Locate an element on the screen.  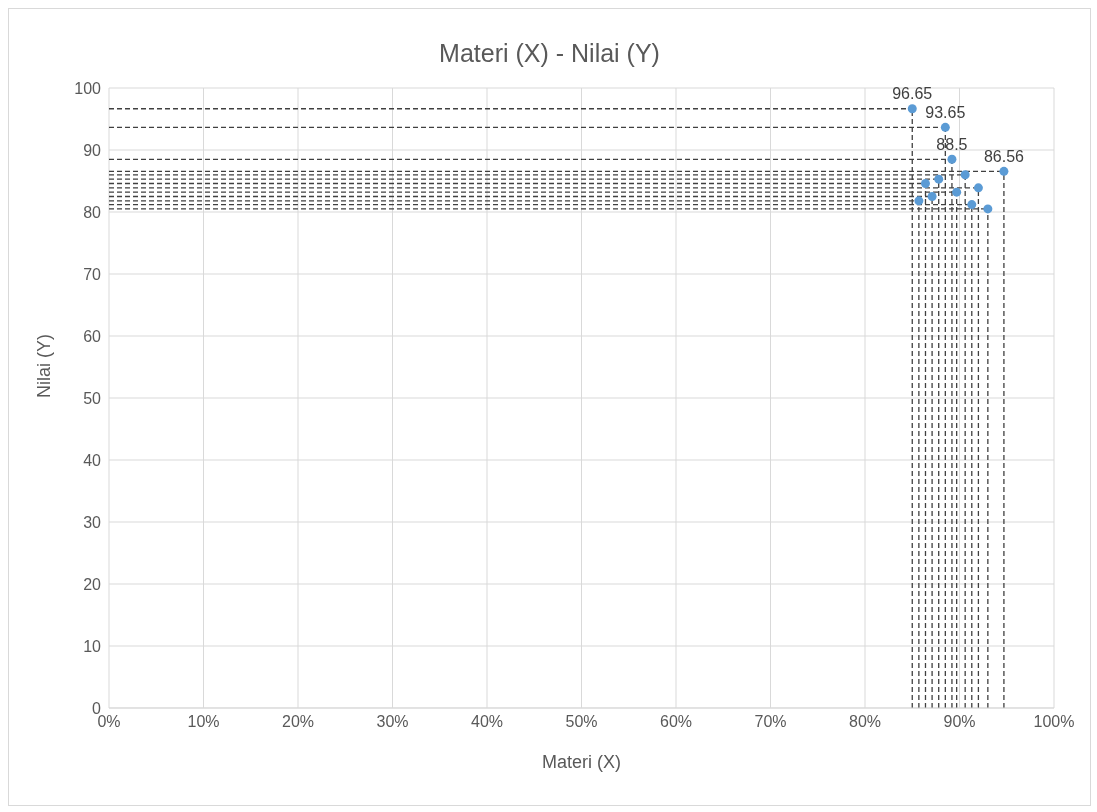
y-tick-label: 50 is located at coordinates (92, 398).